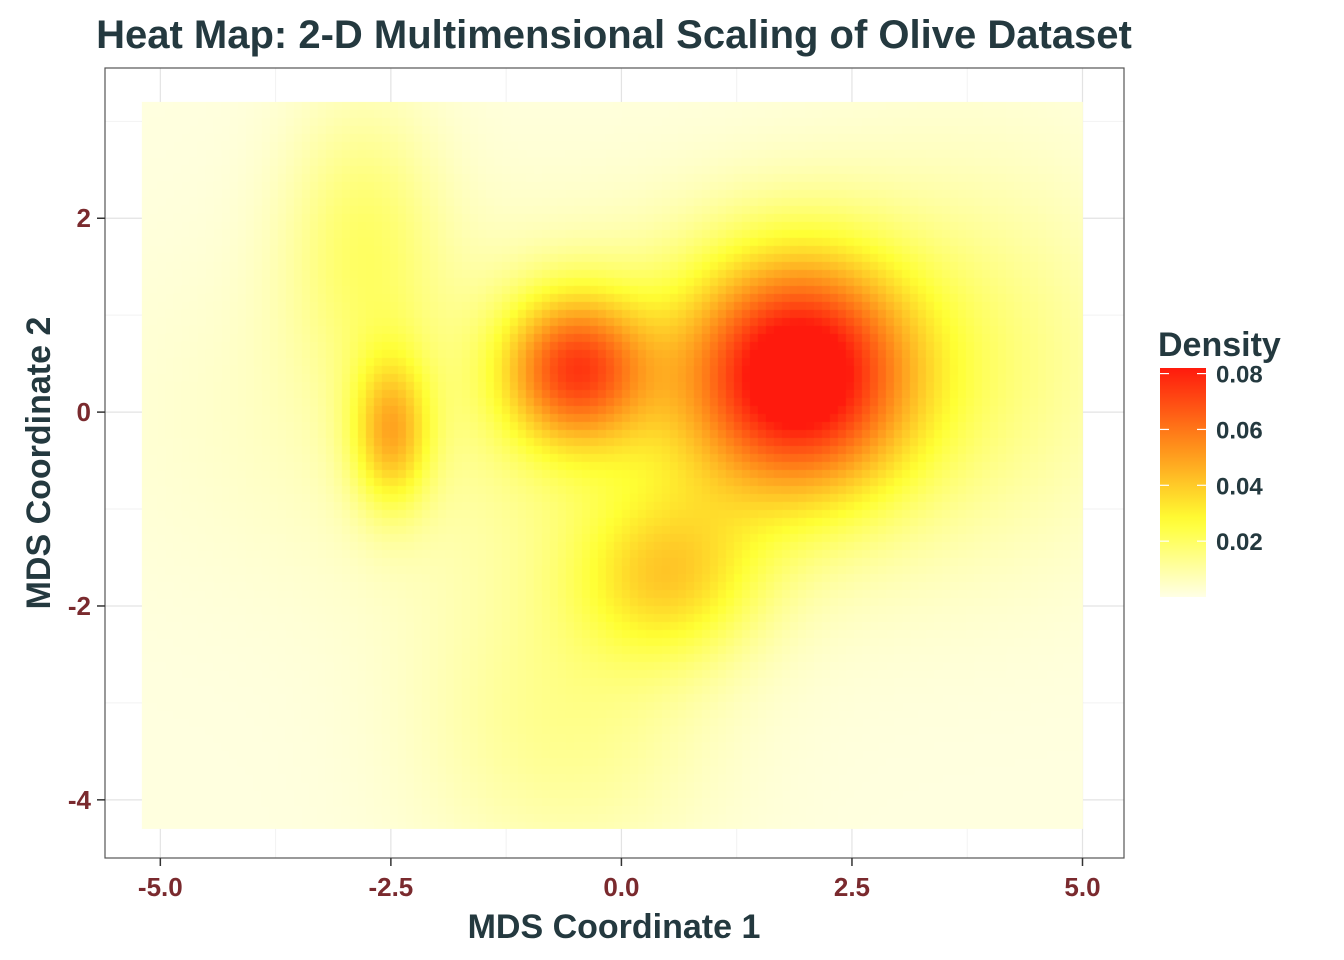  What do you see at coordinates (39, 463) in the screenshot?
I see `y-axis-title: MDS Coordinate 2` at bounding box center [39, 463].